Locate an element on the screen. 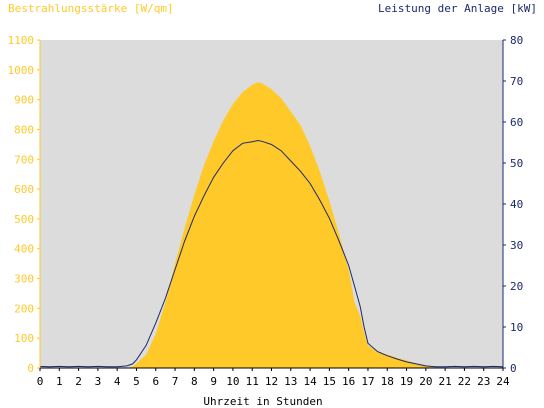 The height and width of the screenshot is (408, 544). x-tick-label: 23 is located at coordinates (483, 381).